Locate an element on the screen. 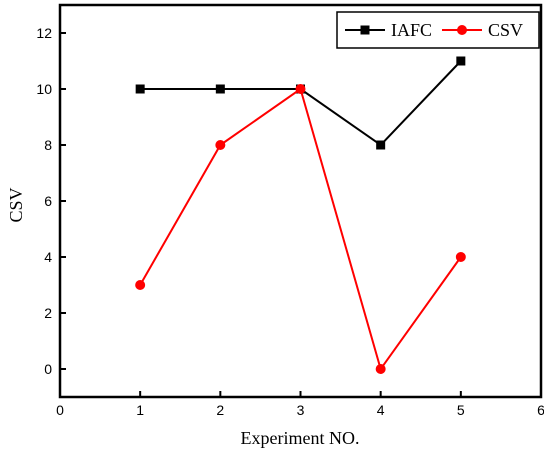  x-tick-label: 5 is located at coordinates (461, 410).